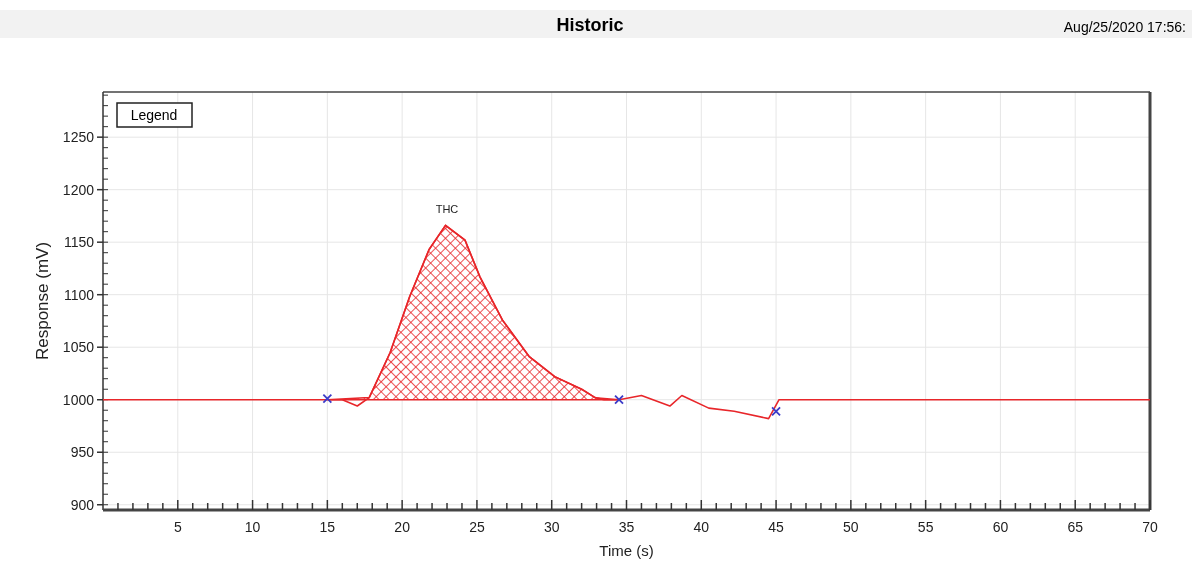  I want to click on y-tick-label: 1050, so click(78, 347).